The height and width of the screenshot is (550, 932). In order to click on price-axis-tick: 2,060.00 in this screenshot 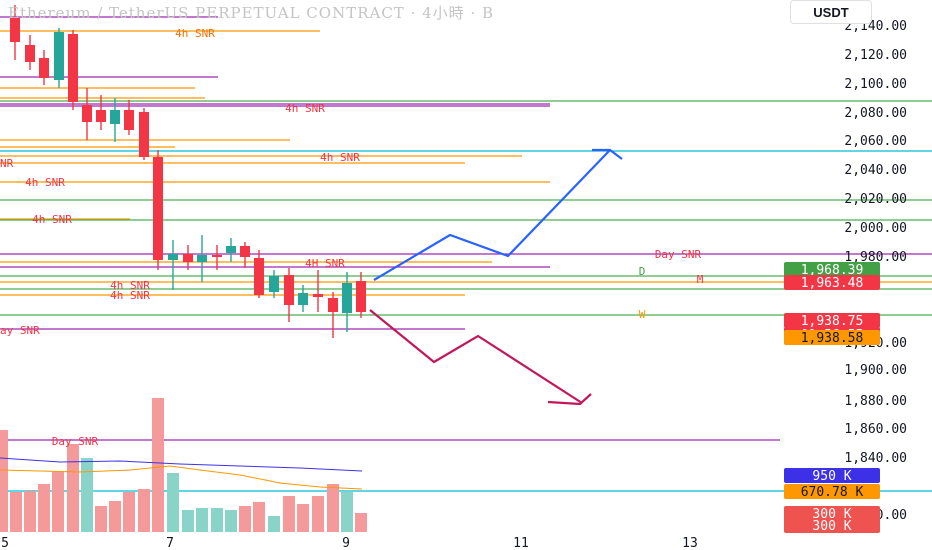, I will do `click(875, 141)`.